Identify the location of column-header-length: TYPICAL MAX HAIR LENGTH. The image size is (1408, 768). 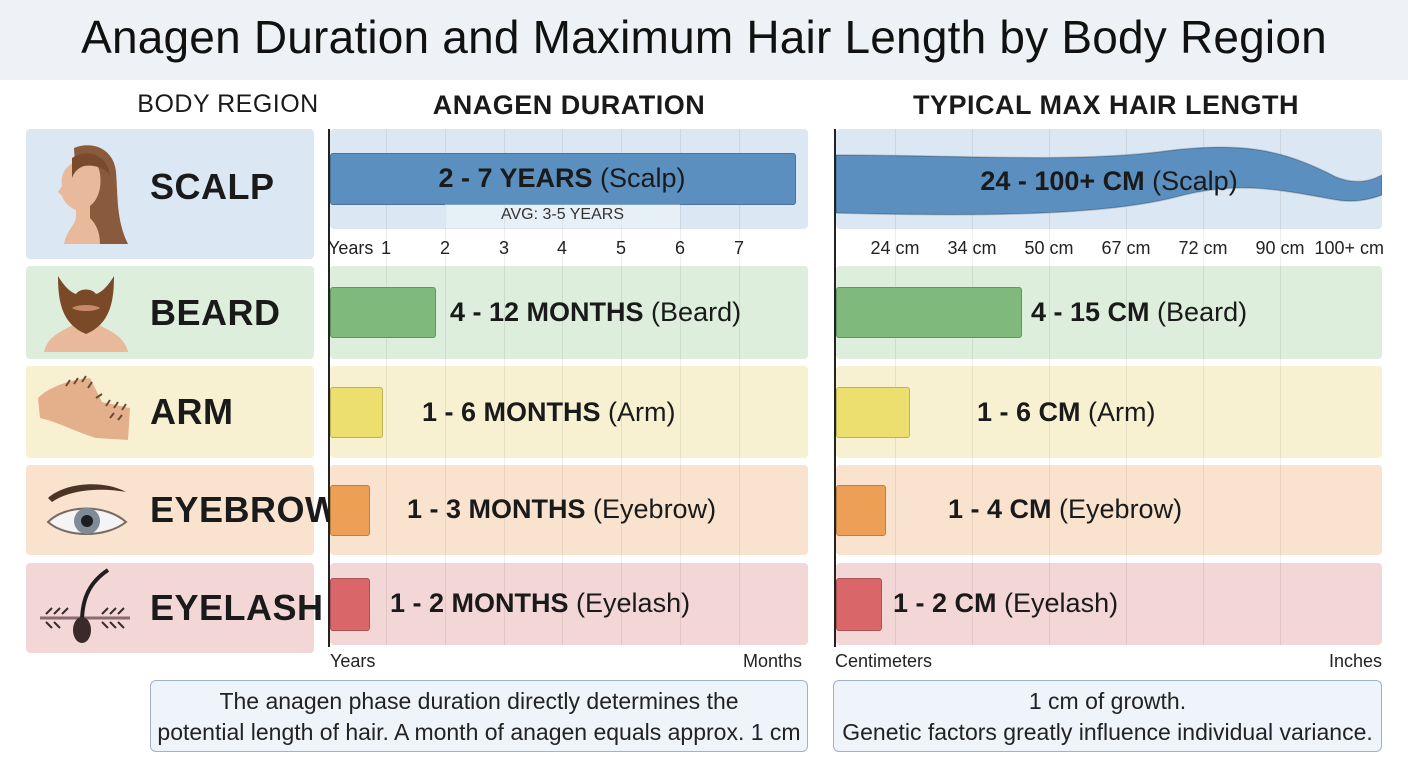
(1105, 105).